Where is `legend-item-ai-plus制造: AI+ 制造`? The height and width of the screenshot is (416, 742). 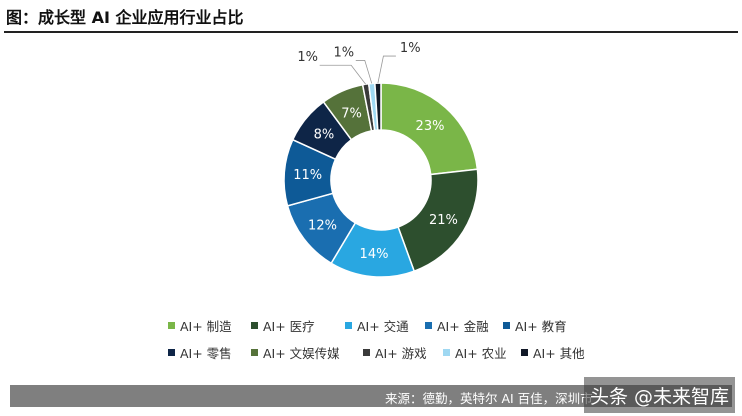 legend-item-ai-plus制造: AI+ 制造 is located at coordinates (209, 325).